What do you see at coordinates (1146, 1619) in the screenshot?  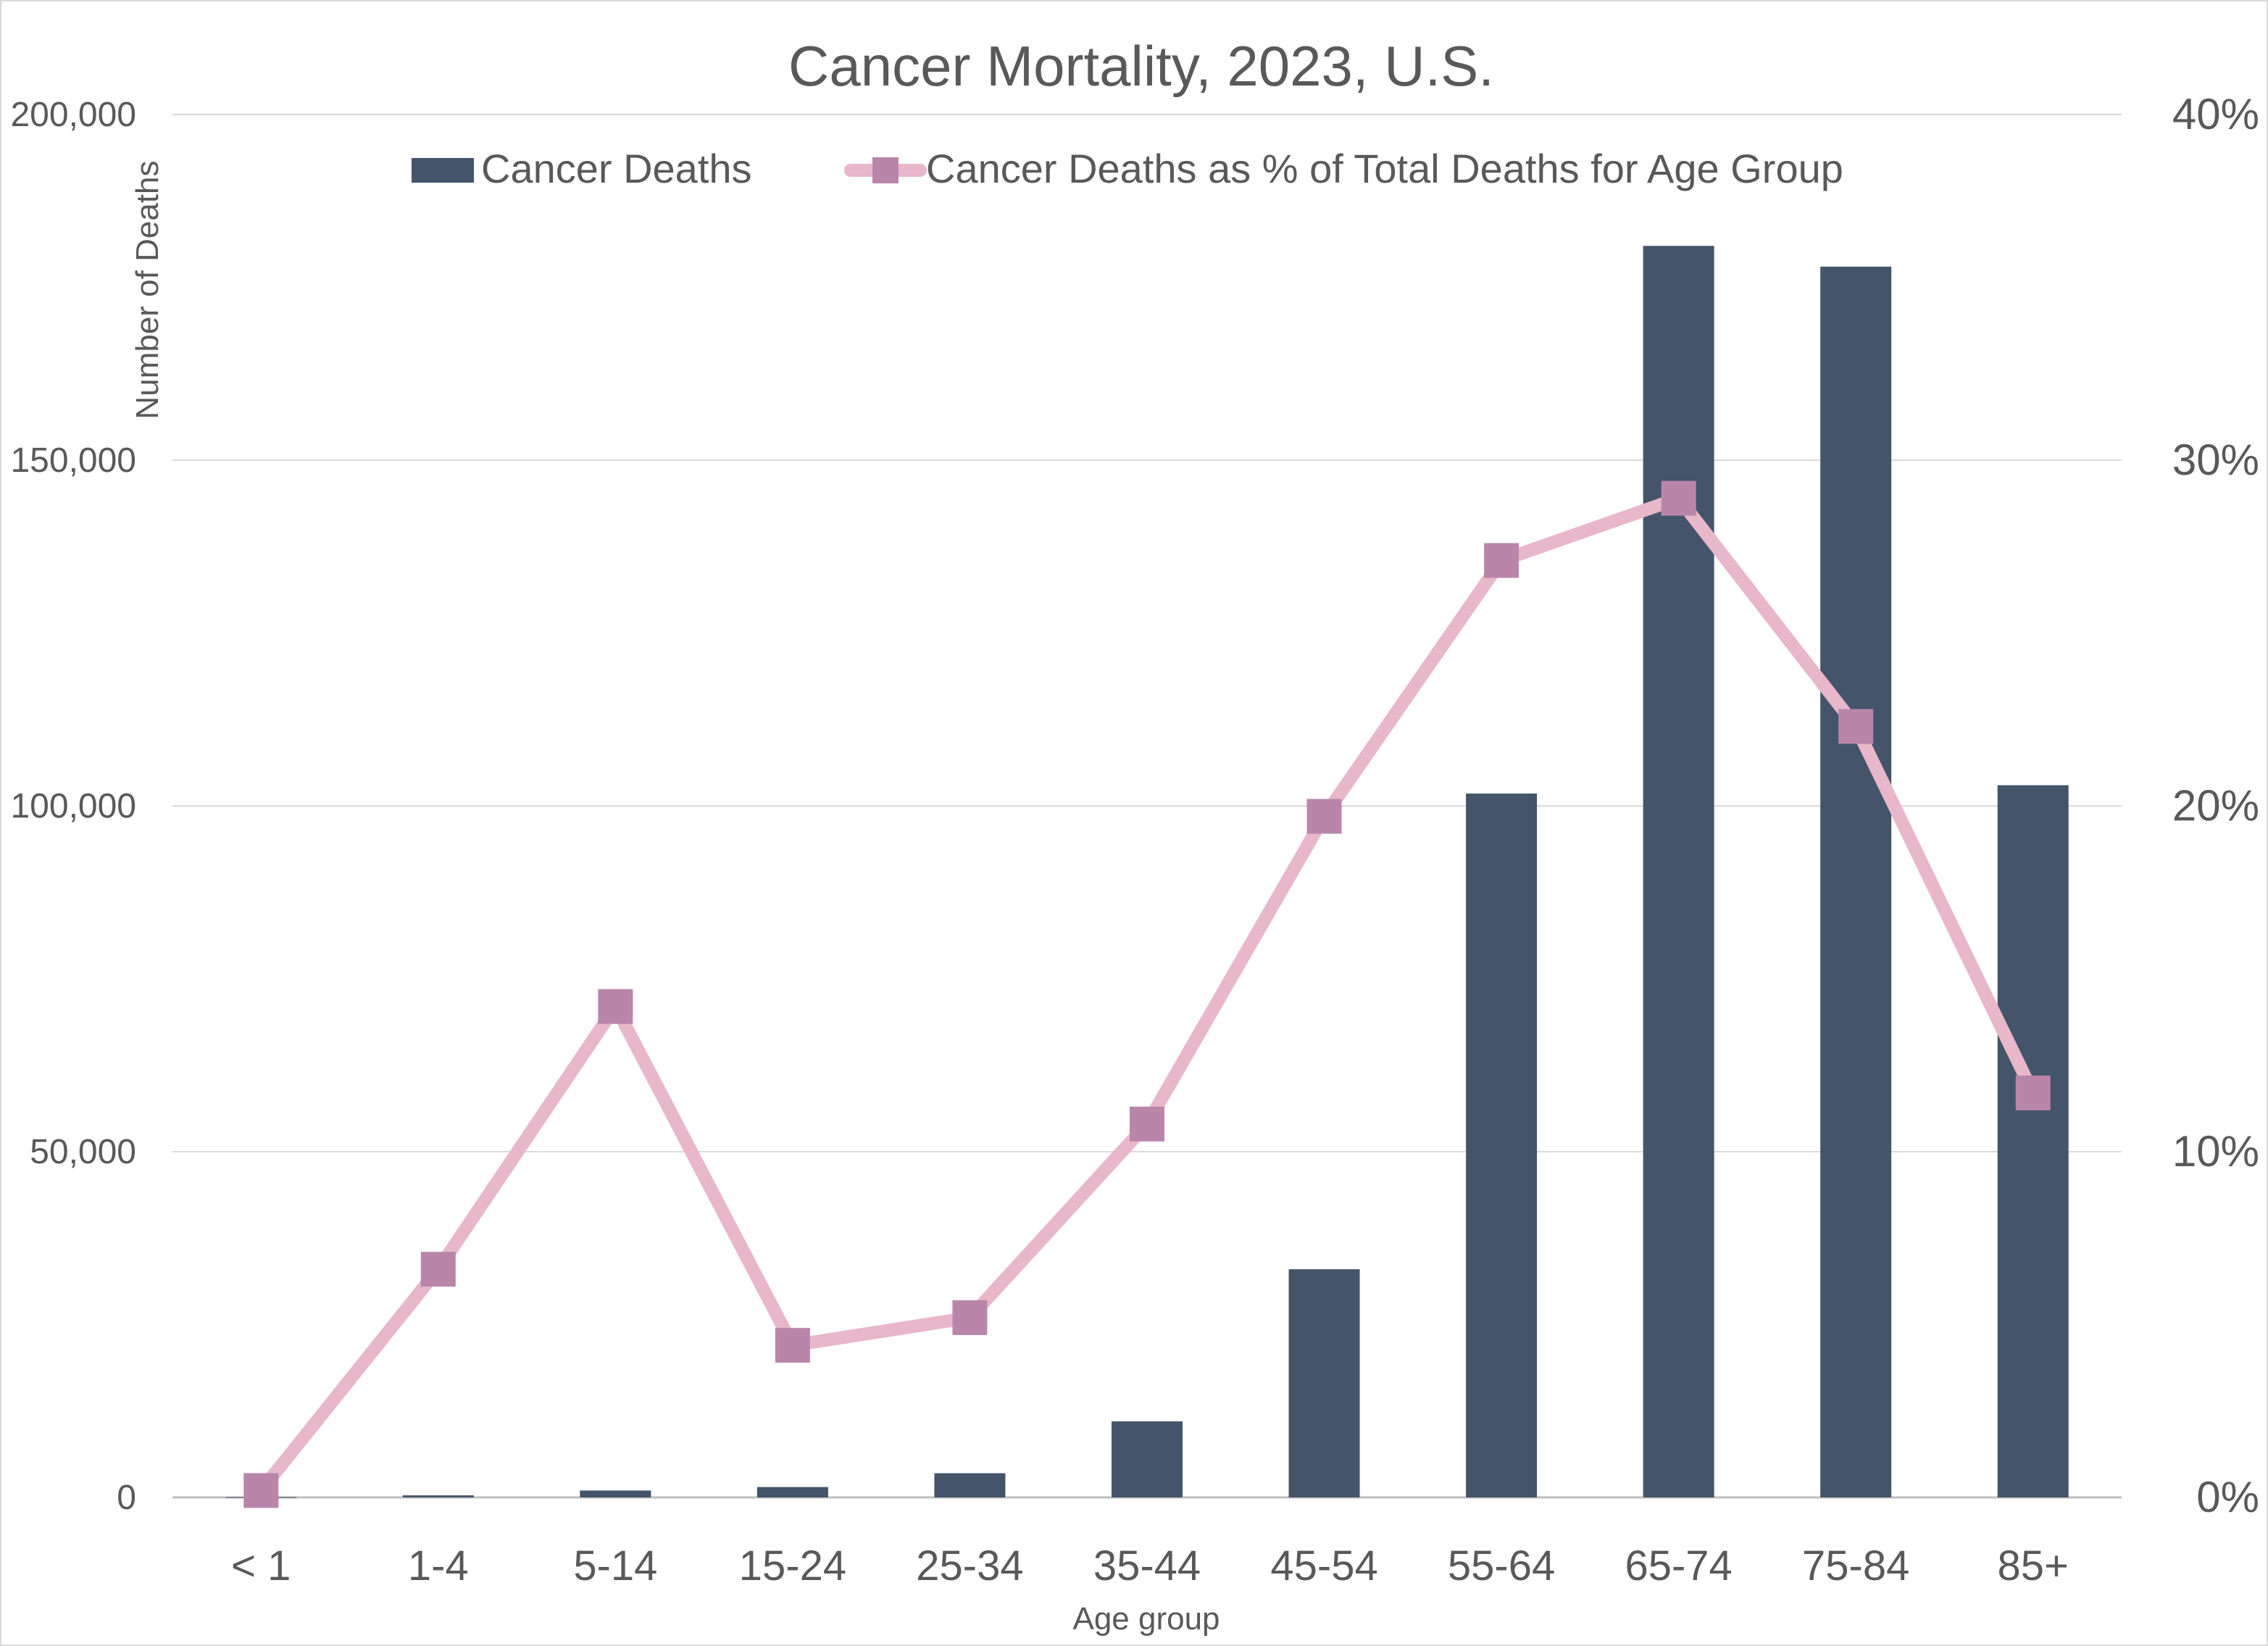 I see `x-axis-title: Age group` at bounding box center [1146, 1619].